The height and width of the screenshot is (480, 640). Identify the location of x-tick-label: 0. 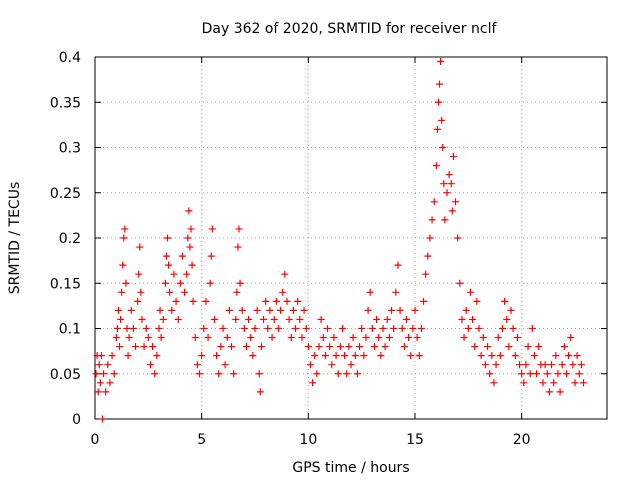
(95, 440).